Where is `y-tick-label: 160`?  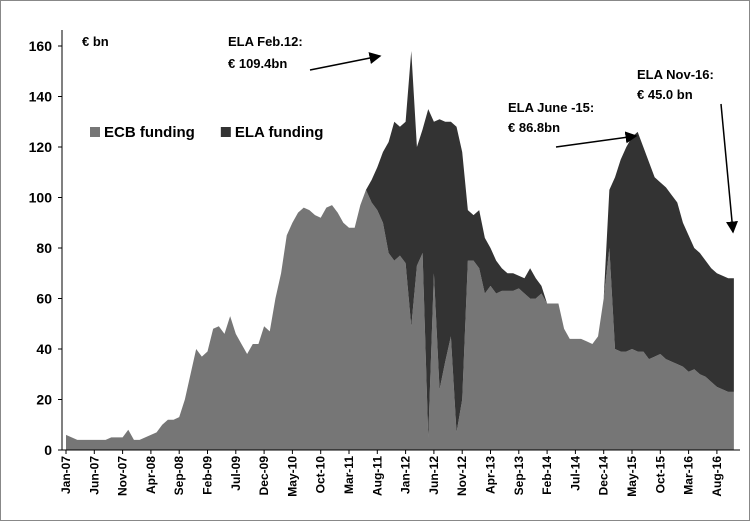 y-tick-label: 160 is located at coordinates (41, 46).